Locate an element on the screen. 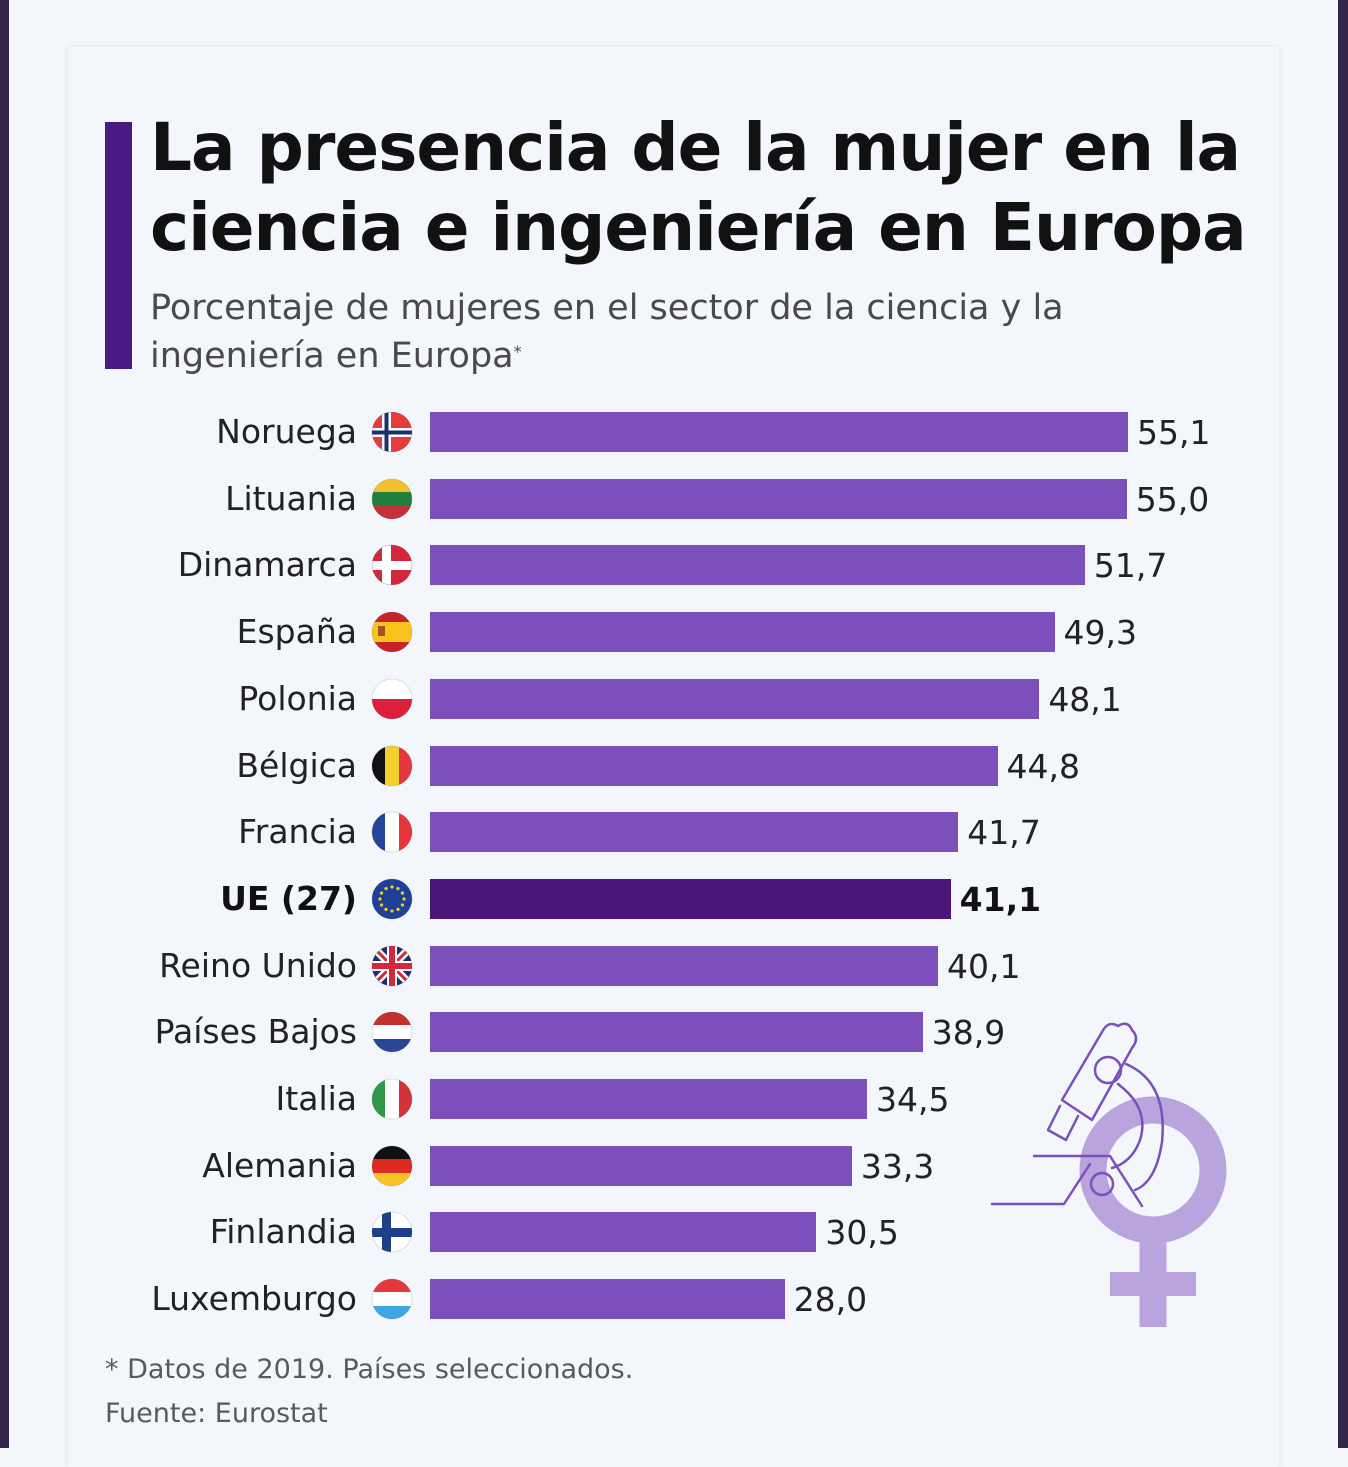  flag-eu-icon is located at coordinates (392, 899).